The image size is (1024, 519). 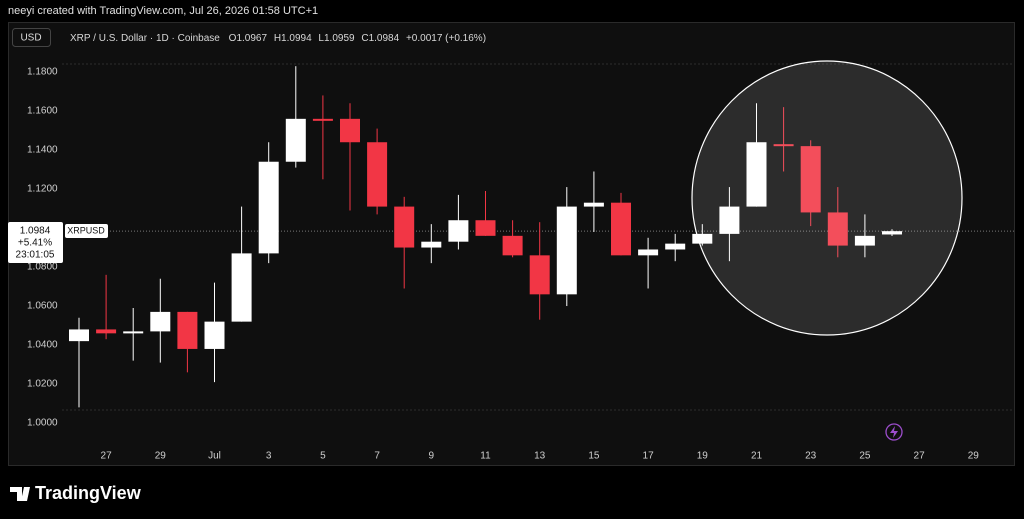 I want to click on y-tick-label: 1.0200, so click(x=42, y=384).